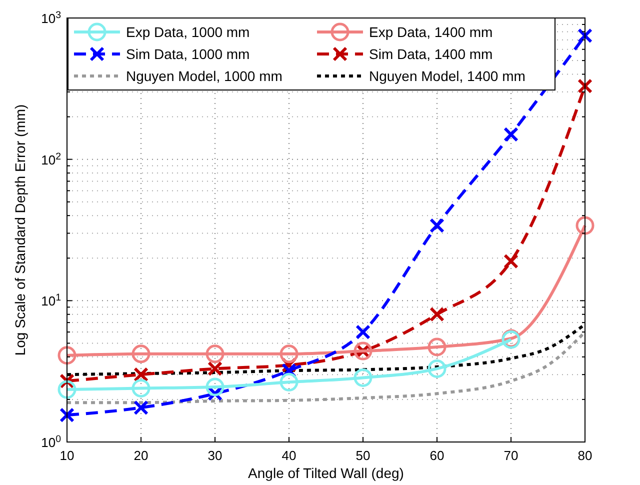 This screenshot has width=640, height=485. Describe the element at coordinates (447, 76) in the screenshot. I see `legend-label: Nguyen Model, 1400 mm` at that location.